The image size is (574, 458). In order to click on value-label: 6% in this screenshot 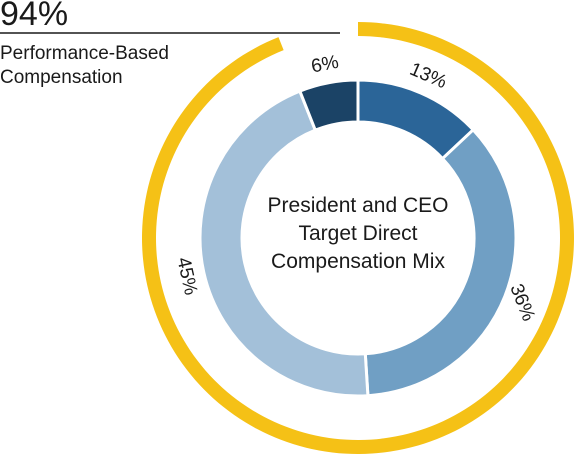, I will do `click(324, 65)`.